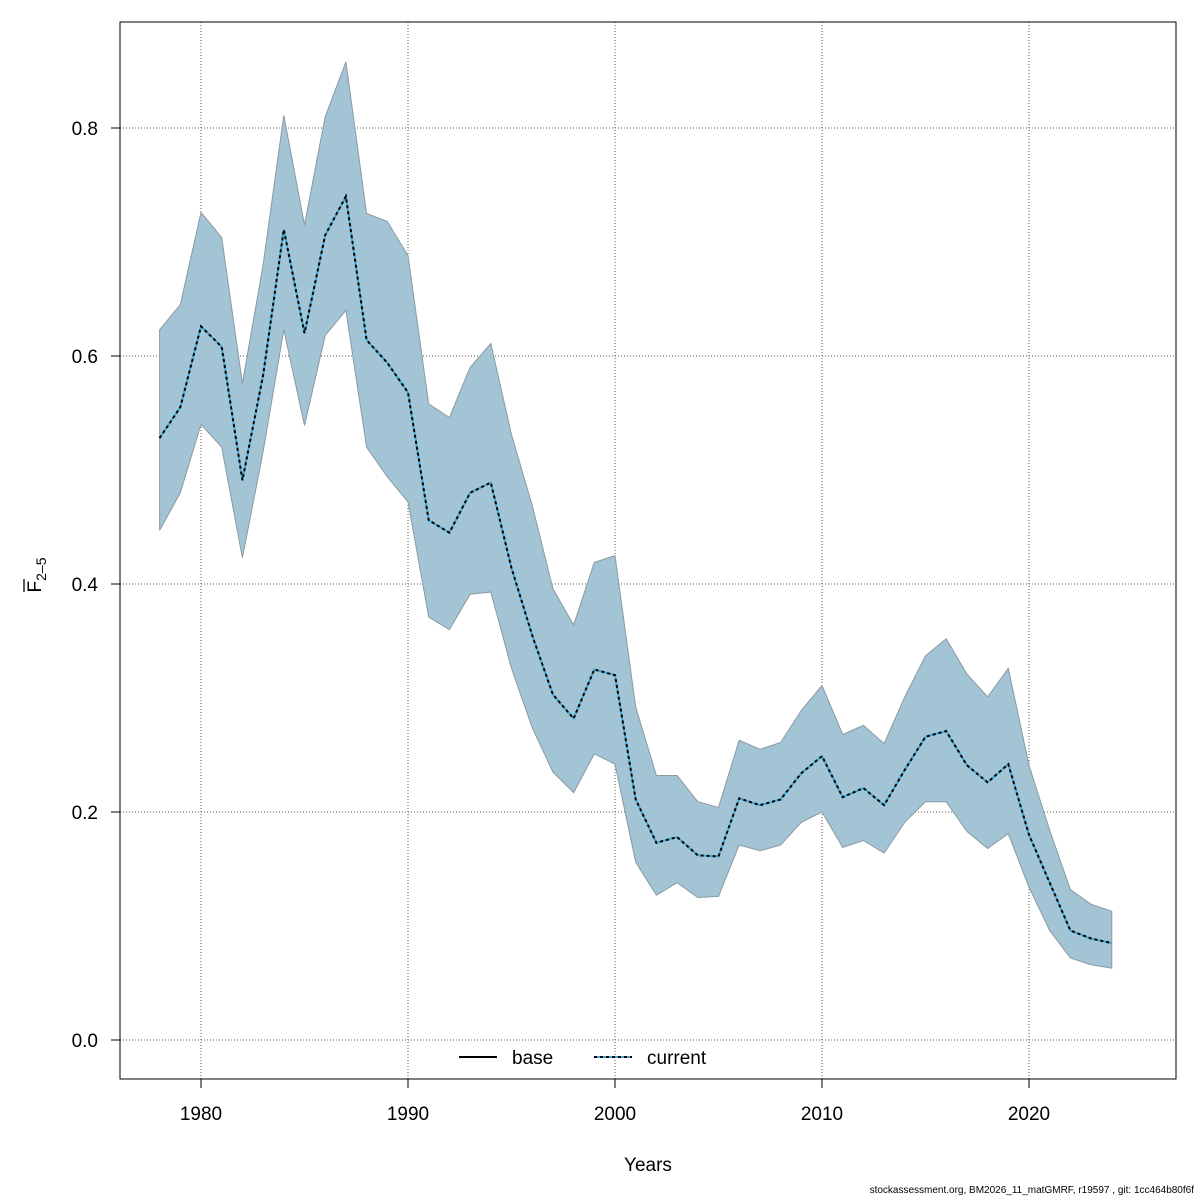 The width and height of the screenshot is (1200, 1200). What do you see at coordinates (85, 129) in the screenshot?
I see `y-tick-label: 0.8` at bounding box center [85, 129].